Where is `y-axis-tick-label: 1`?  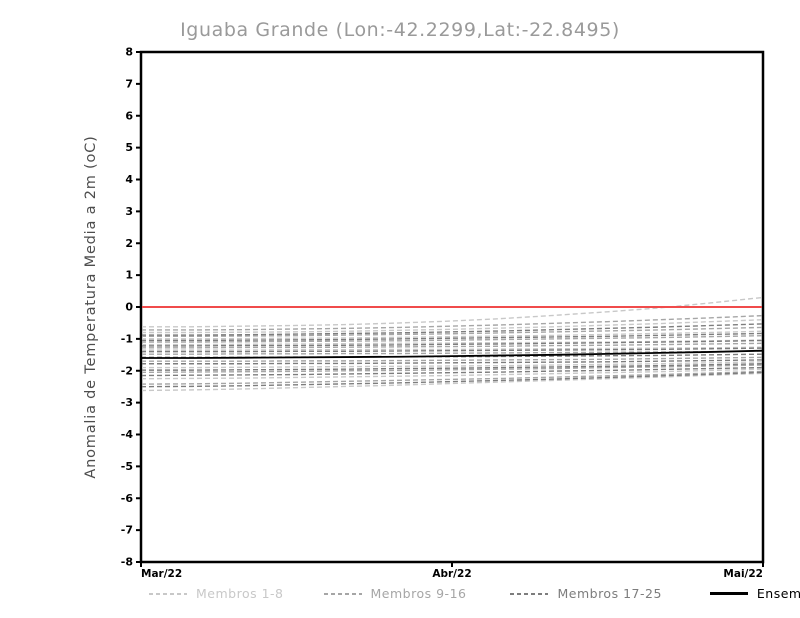
y-axis-tick-label: 1 is located at coordinates (129, 275).